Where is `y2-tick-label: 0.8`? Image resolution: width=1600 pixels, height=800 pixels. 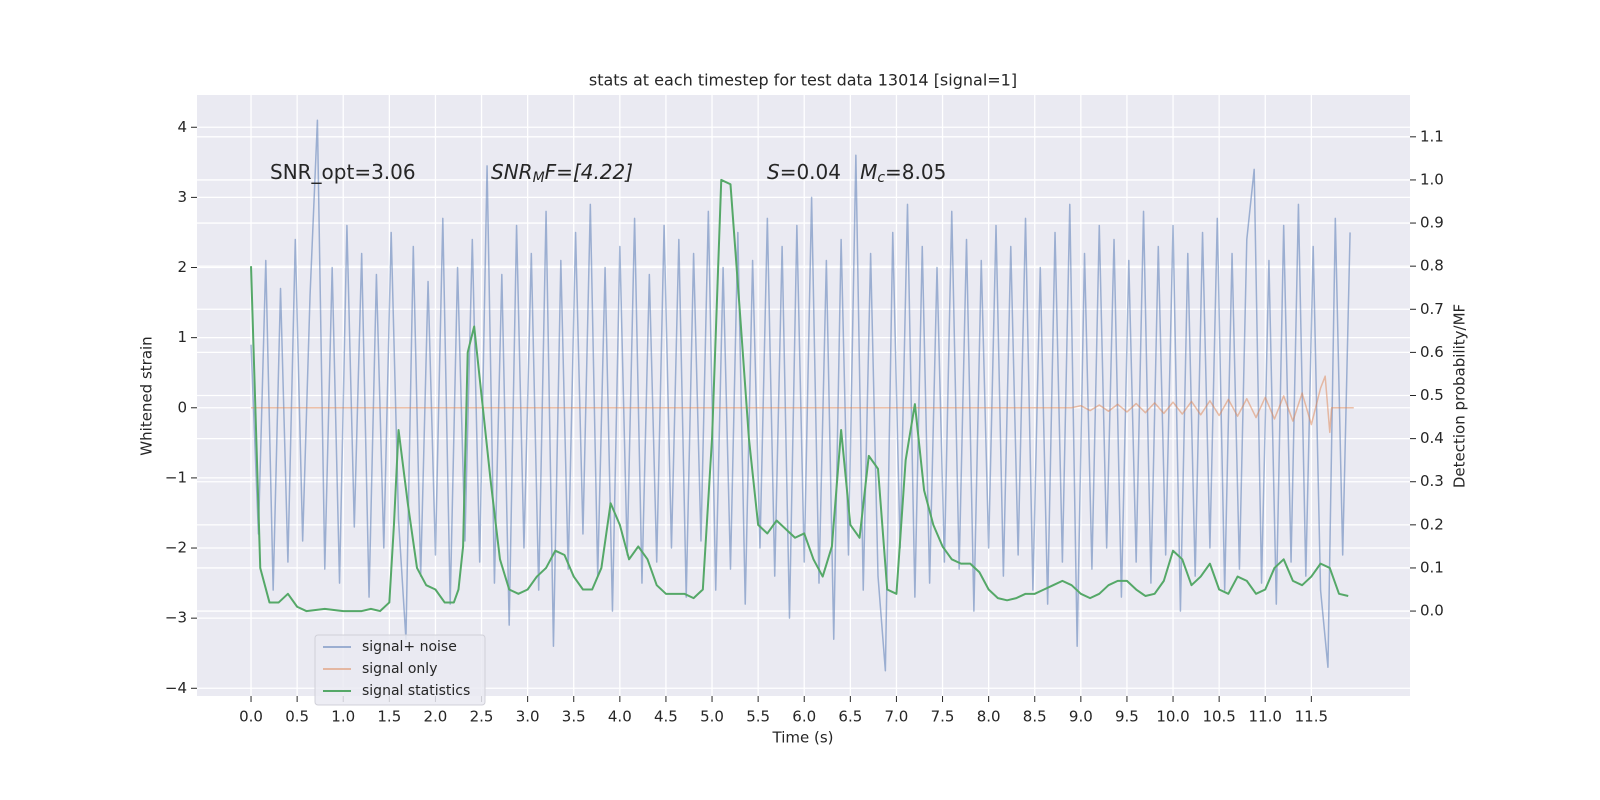
y2-tick-label: 0.8 is located at coordinates (1432, 266).